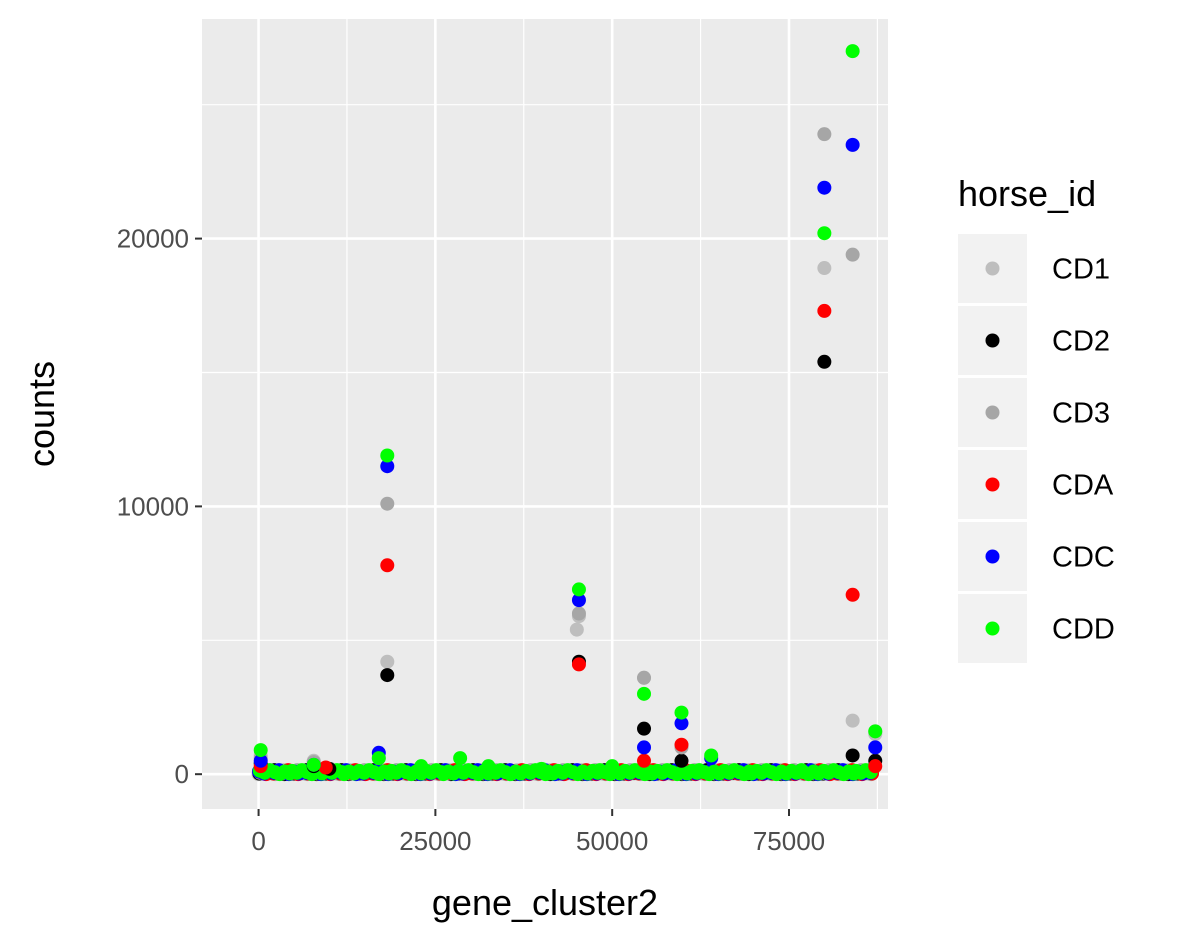 Image resolution: width=1181 pixels, height=944 pixels. Describe the element at coordinates (538, 832) in the screenshot. I see `x-axis-ticks: 0 25000 50000 75000` at that location.